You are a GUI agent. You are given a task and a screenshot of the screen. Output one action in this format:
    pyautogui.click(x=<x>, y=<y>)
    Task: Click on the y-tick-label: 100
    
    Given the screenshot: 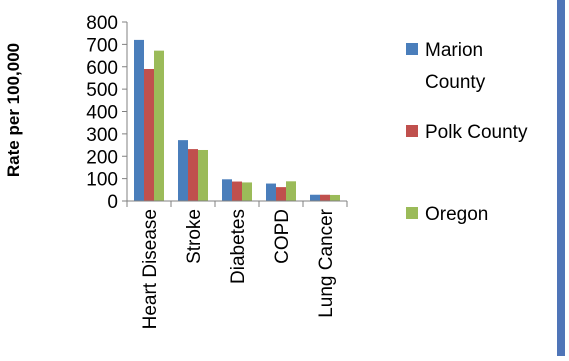 What is the action you would take?
    pyautogui.click(x=102, y=180)
    